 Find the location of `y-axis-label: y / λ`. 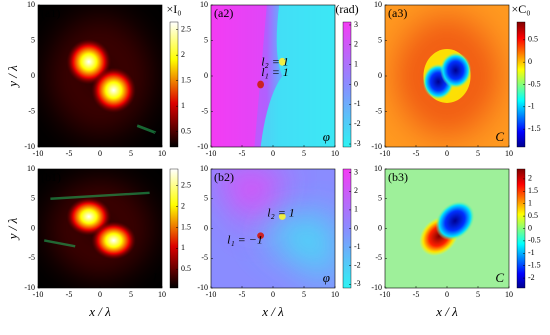

y-axis-label: y / λ is located at coordinates (12, 229).